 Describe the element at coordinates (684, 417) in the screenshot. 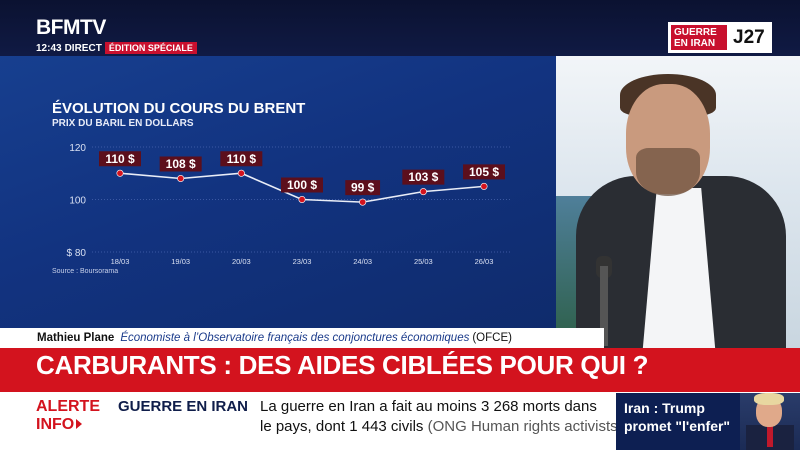

I see `next-story-text: Iran : Trump promet "l'enfer"` at that location.